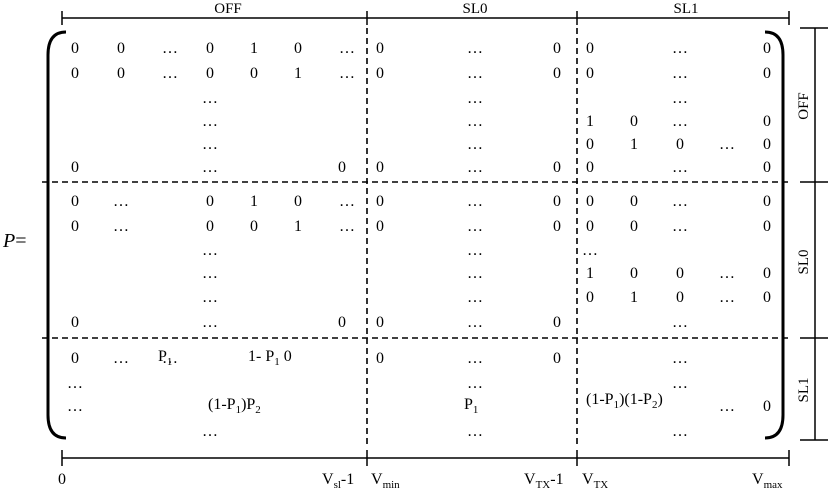 The image size is (830, 490). Describe the element at coordinates (56, 235) in the screenshot. I see `left-matrix-bracket` at that location.